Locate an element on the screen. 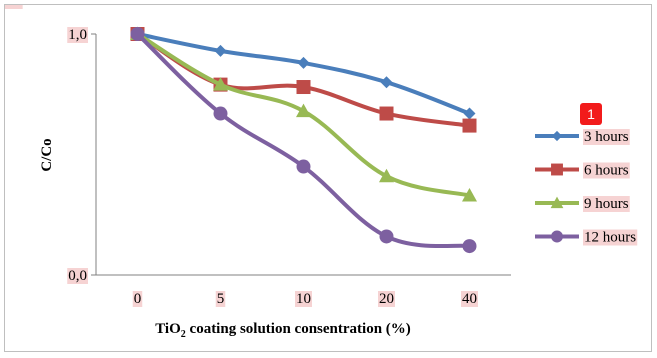  legend-label: 9 hours is located at coordinates (606, 204).